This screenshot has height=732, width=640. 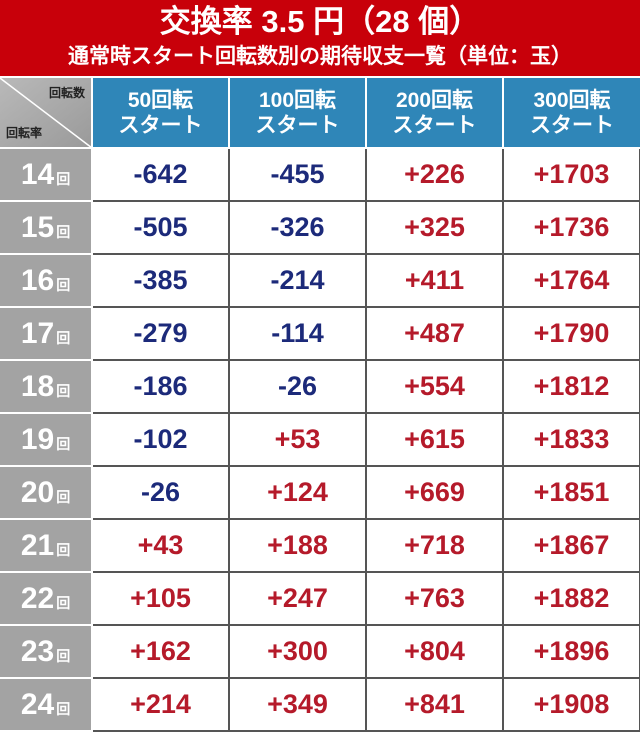 I want to click on column-header-50: 50回転 スタート, so click(x=161, y=113).